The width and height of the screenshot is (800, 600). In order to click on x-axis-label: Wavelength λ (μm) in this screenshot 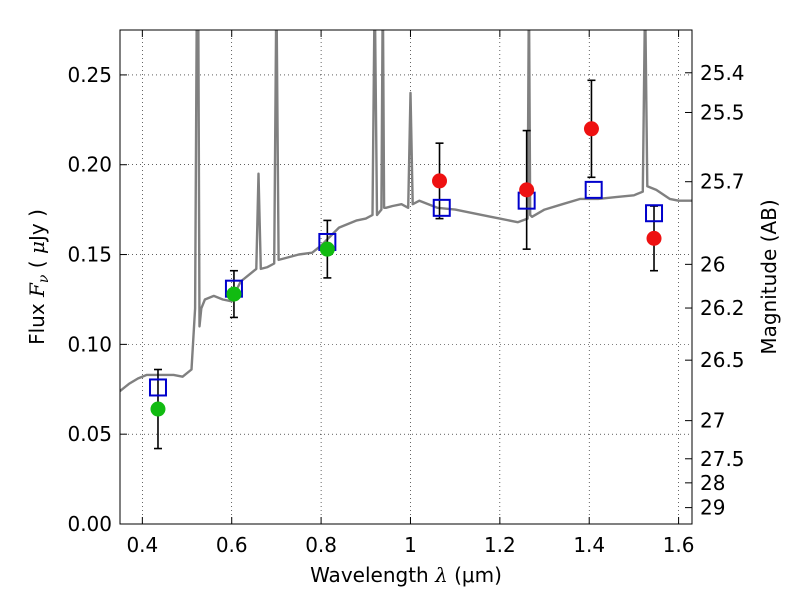, I will do `click(406, 575)`.